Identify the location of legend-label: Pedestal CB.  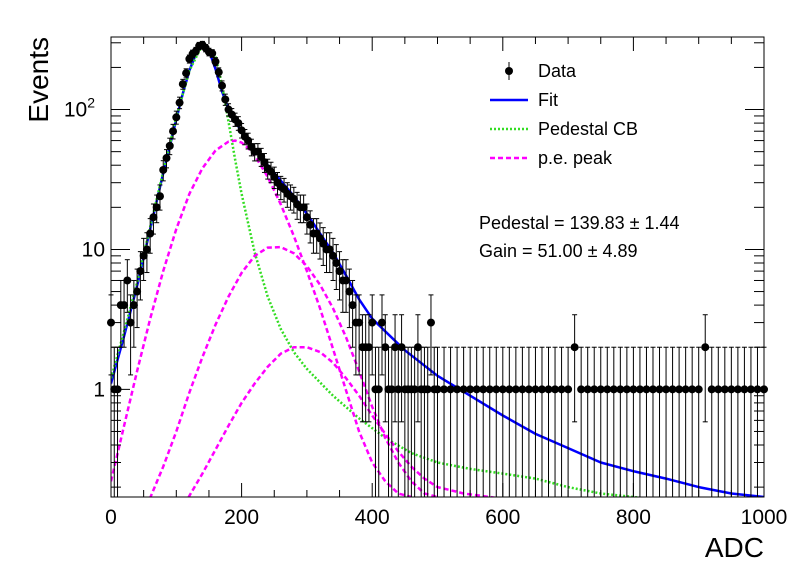
(588, 129).